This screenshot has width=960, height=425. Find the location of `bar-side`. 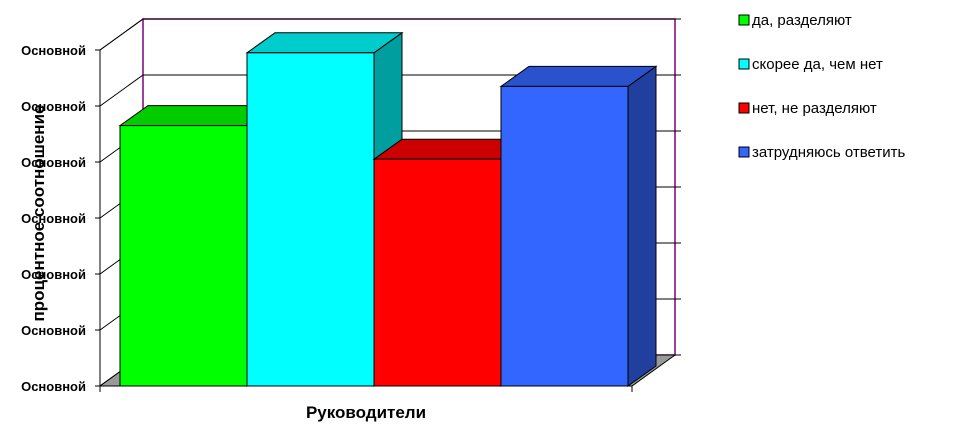

bar-side is located at coordinates (642, 226).